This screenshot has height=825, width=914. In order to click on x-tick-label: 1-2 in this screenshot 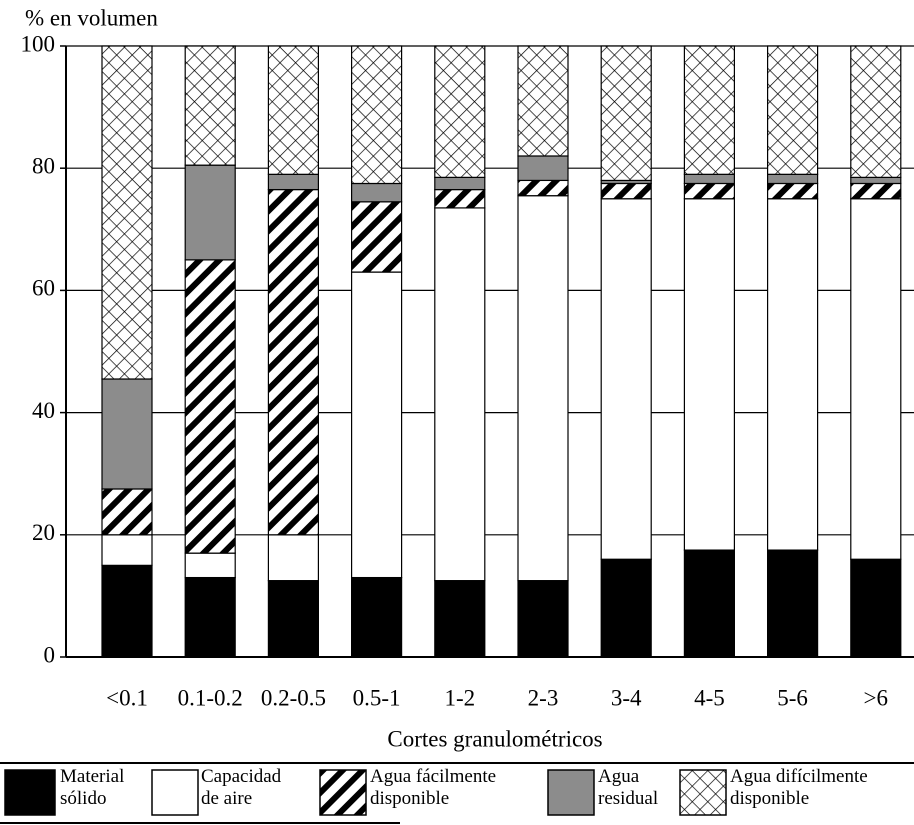, I will do `click(459, 697)`.